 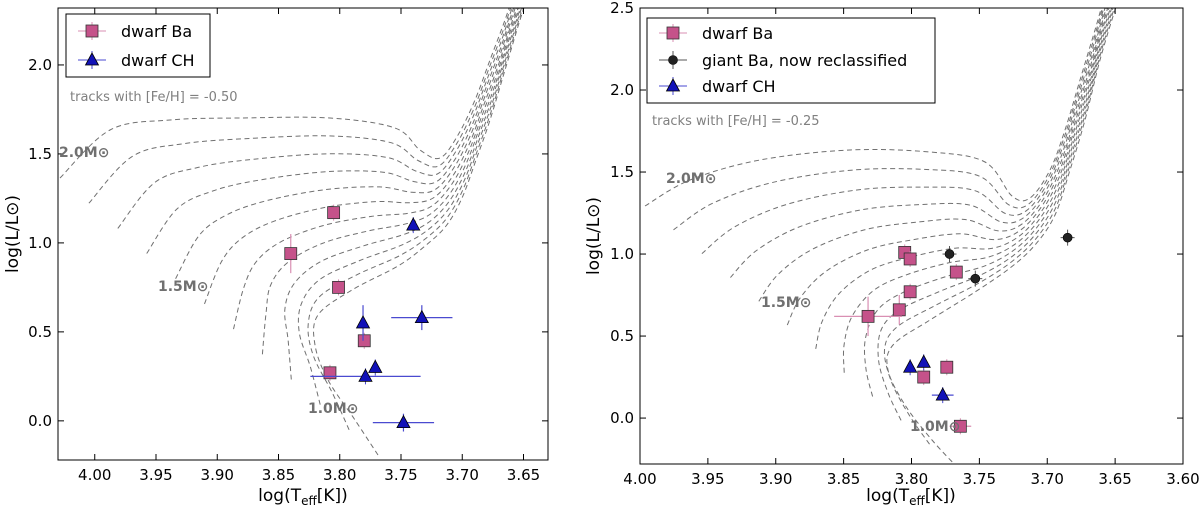 I want to click on legend-box-left, so click(x=138, y=45).